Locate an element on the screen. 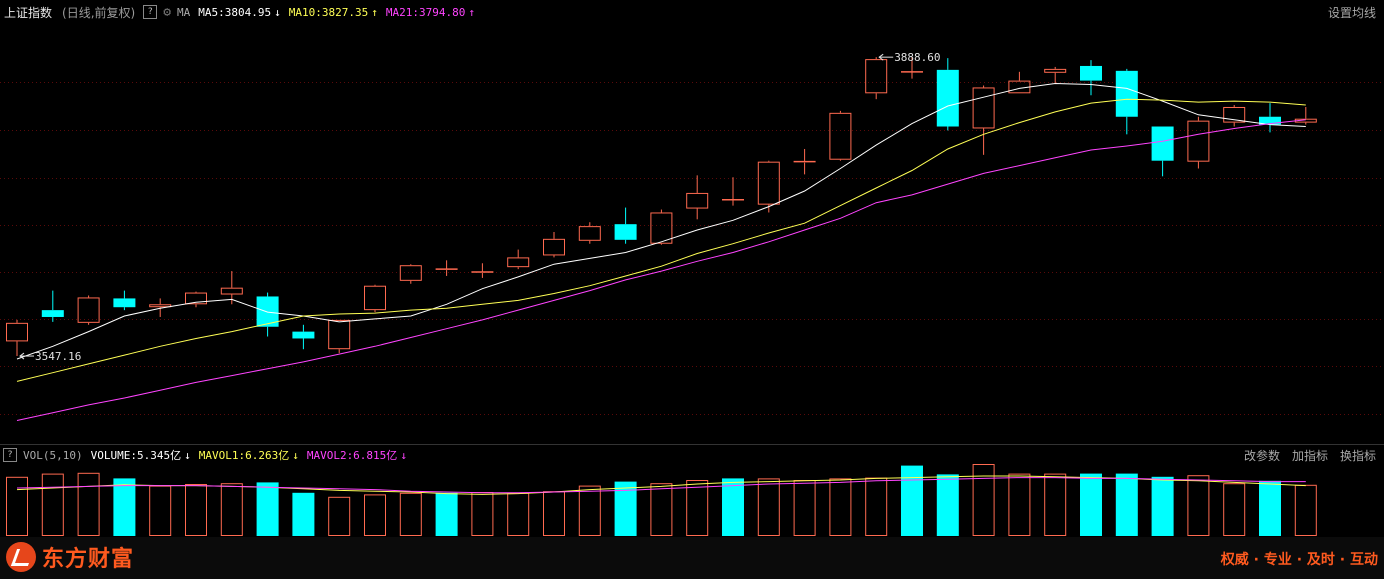 The width and height of the screenshot is (1384, 579). change-params-link: 改参数 is located at coordinates (1261, 455).